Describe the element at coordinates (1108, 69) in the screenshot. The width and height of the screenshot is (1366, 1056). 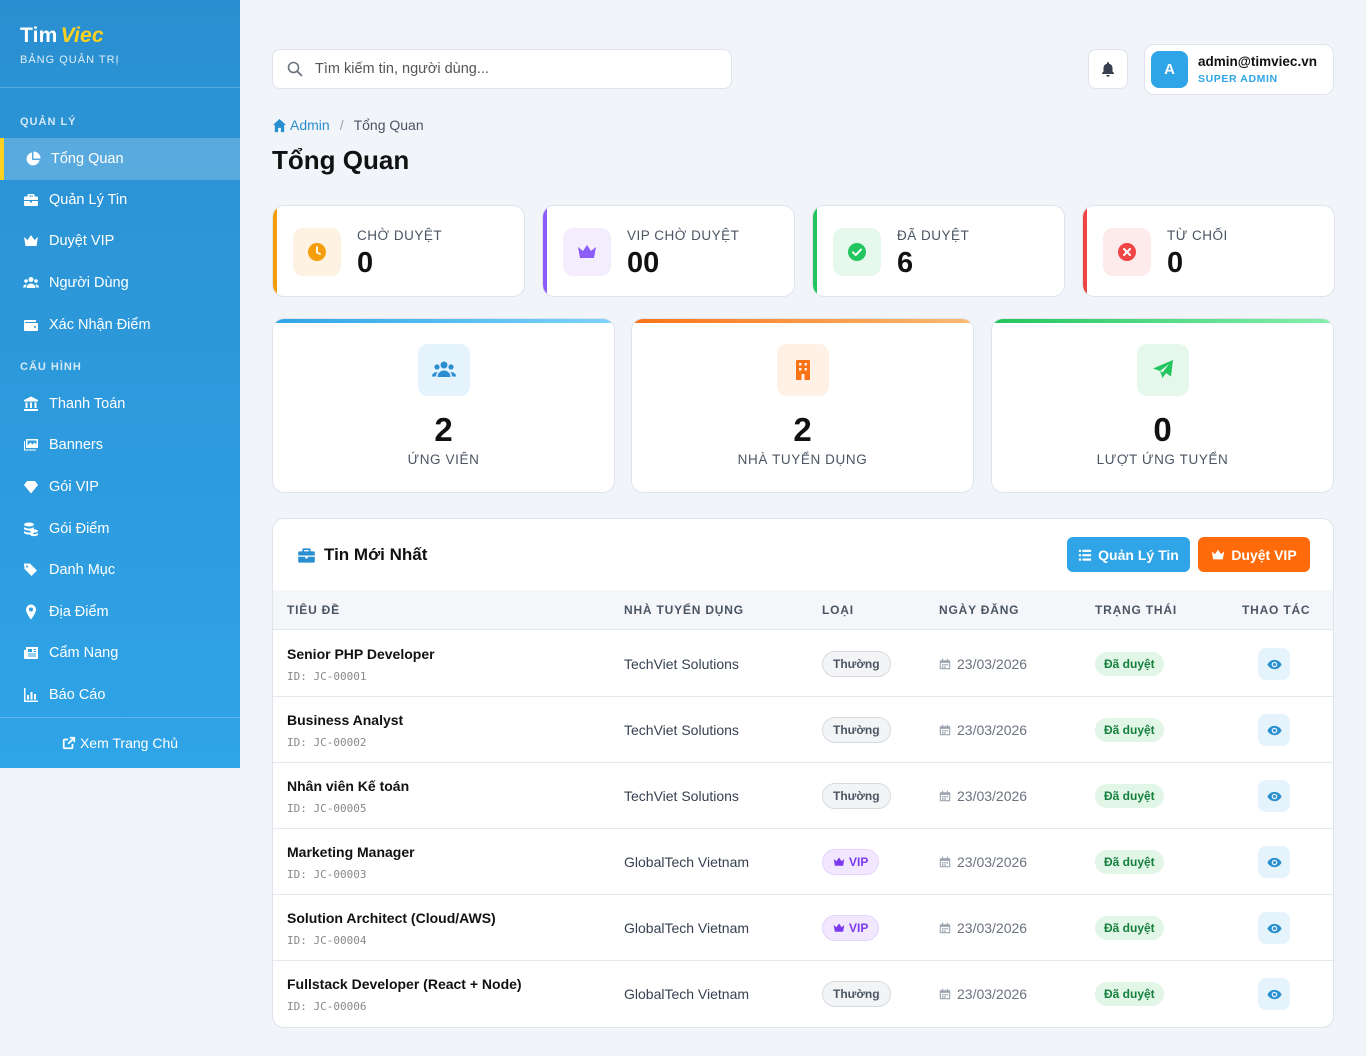
I see `notifications-button` at that location.